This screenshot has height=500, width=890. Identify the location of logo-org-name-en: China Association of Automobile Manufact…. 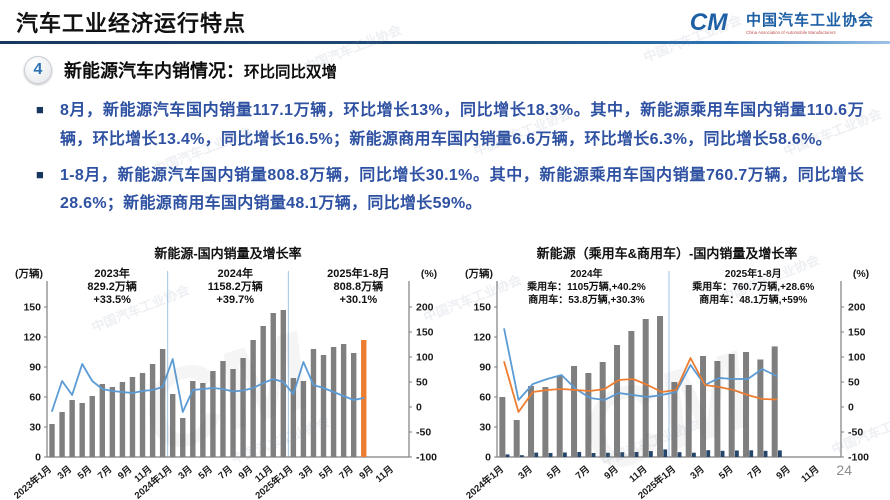
(790, 32).